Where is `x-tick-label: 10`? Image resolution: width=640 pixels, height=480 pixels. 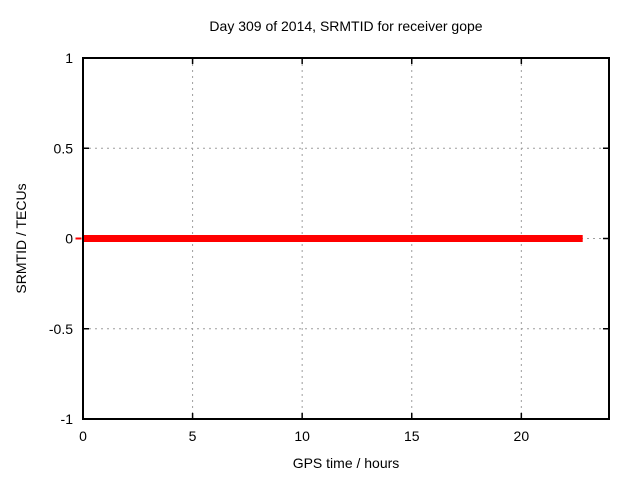
x-tick-label: 10 is located at coordinates (302, 436).